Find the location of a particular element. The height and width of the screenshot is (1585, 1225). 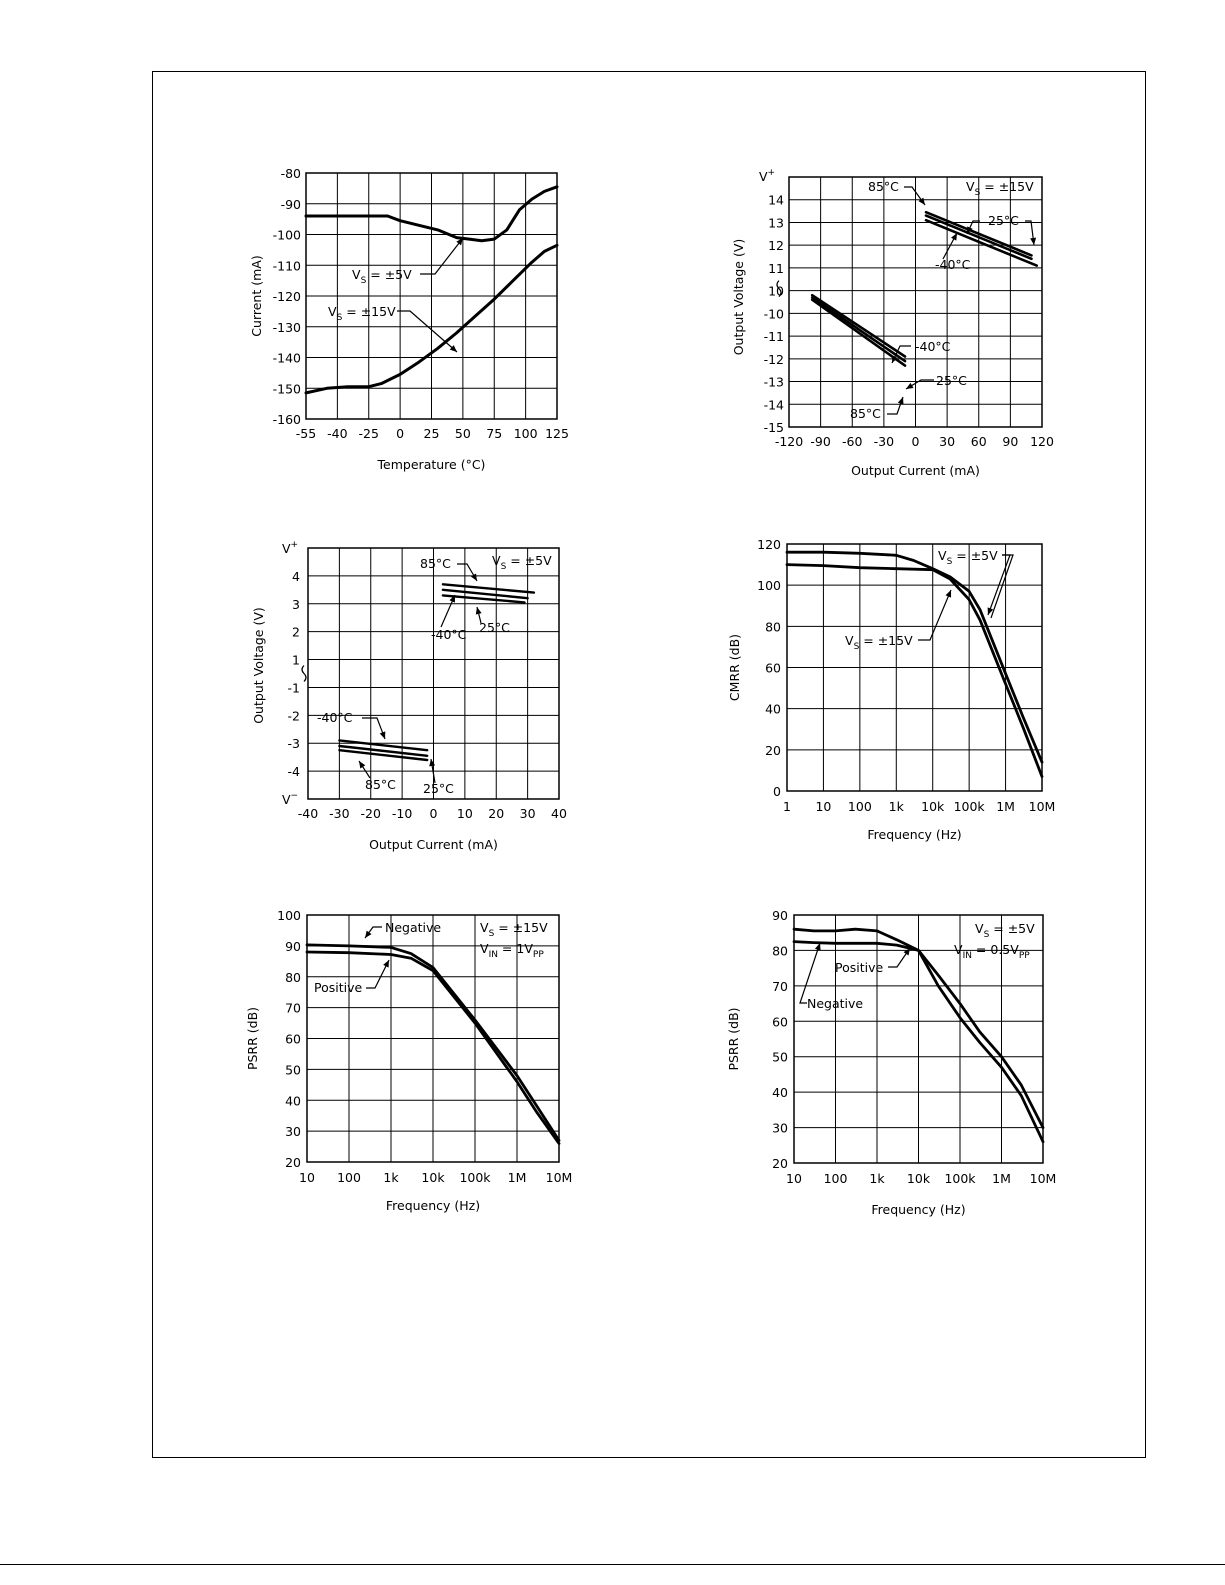

y-tick-label: -90 is located at coordinates (291, 204).